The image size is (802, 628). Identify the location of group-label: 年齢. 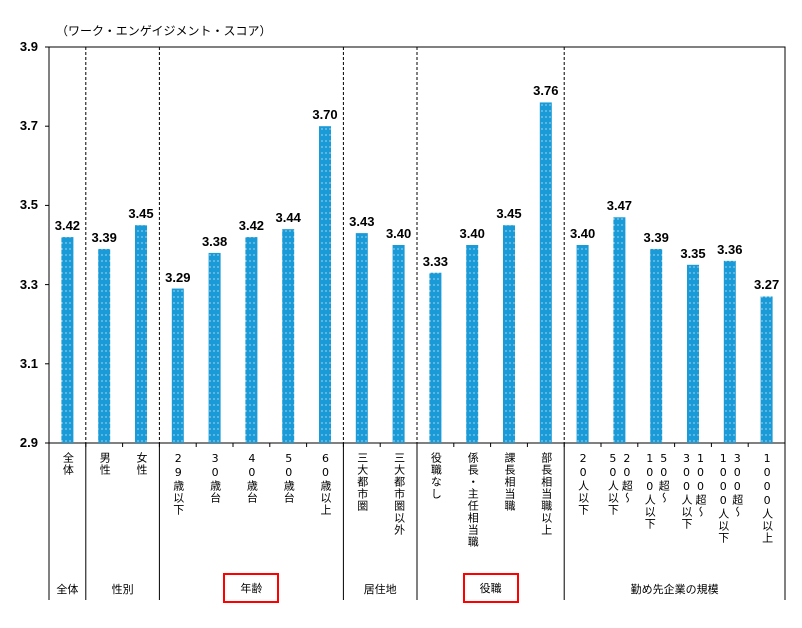
(251, 588).